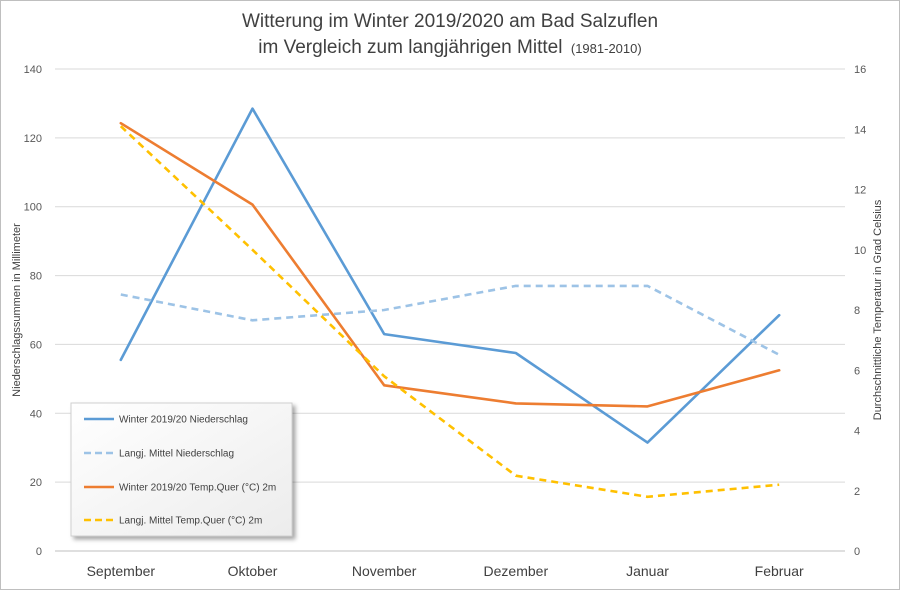  I want to click on y-right-tick-label: 4, so click(857, 432).